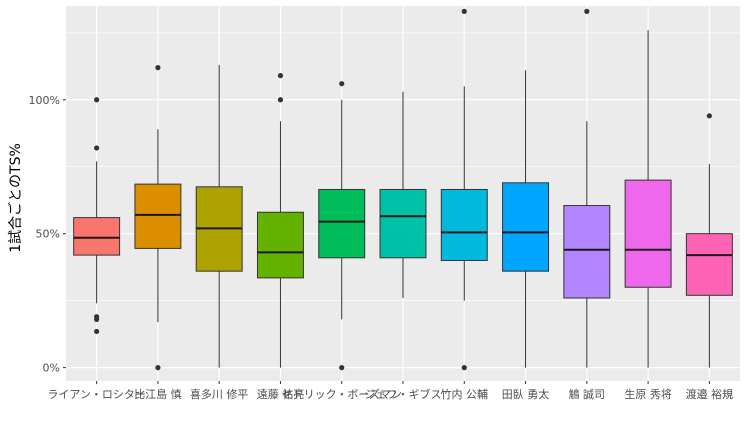 The height and width of the screenshot is (432, 748). I want to click on x-tick-label: 田臥 勇太, so click(526, 394).